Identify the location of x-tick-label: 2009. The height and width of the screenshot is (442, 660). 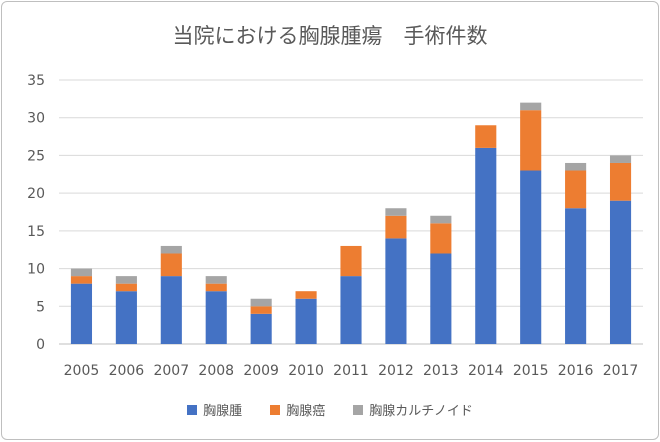
(261, 371).